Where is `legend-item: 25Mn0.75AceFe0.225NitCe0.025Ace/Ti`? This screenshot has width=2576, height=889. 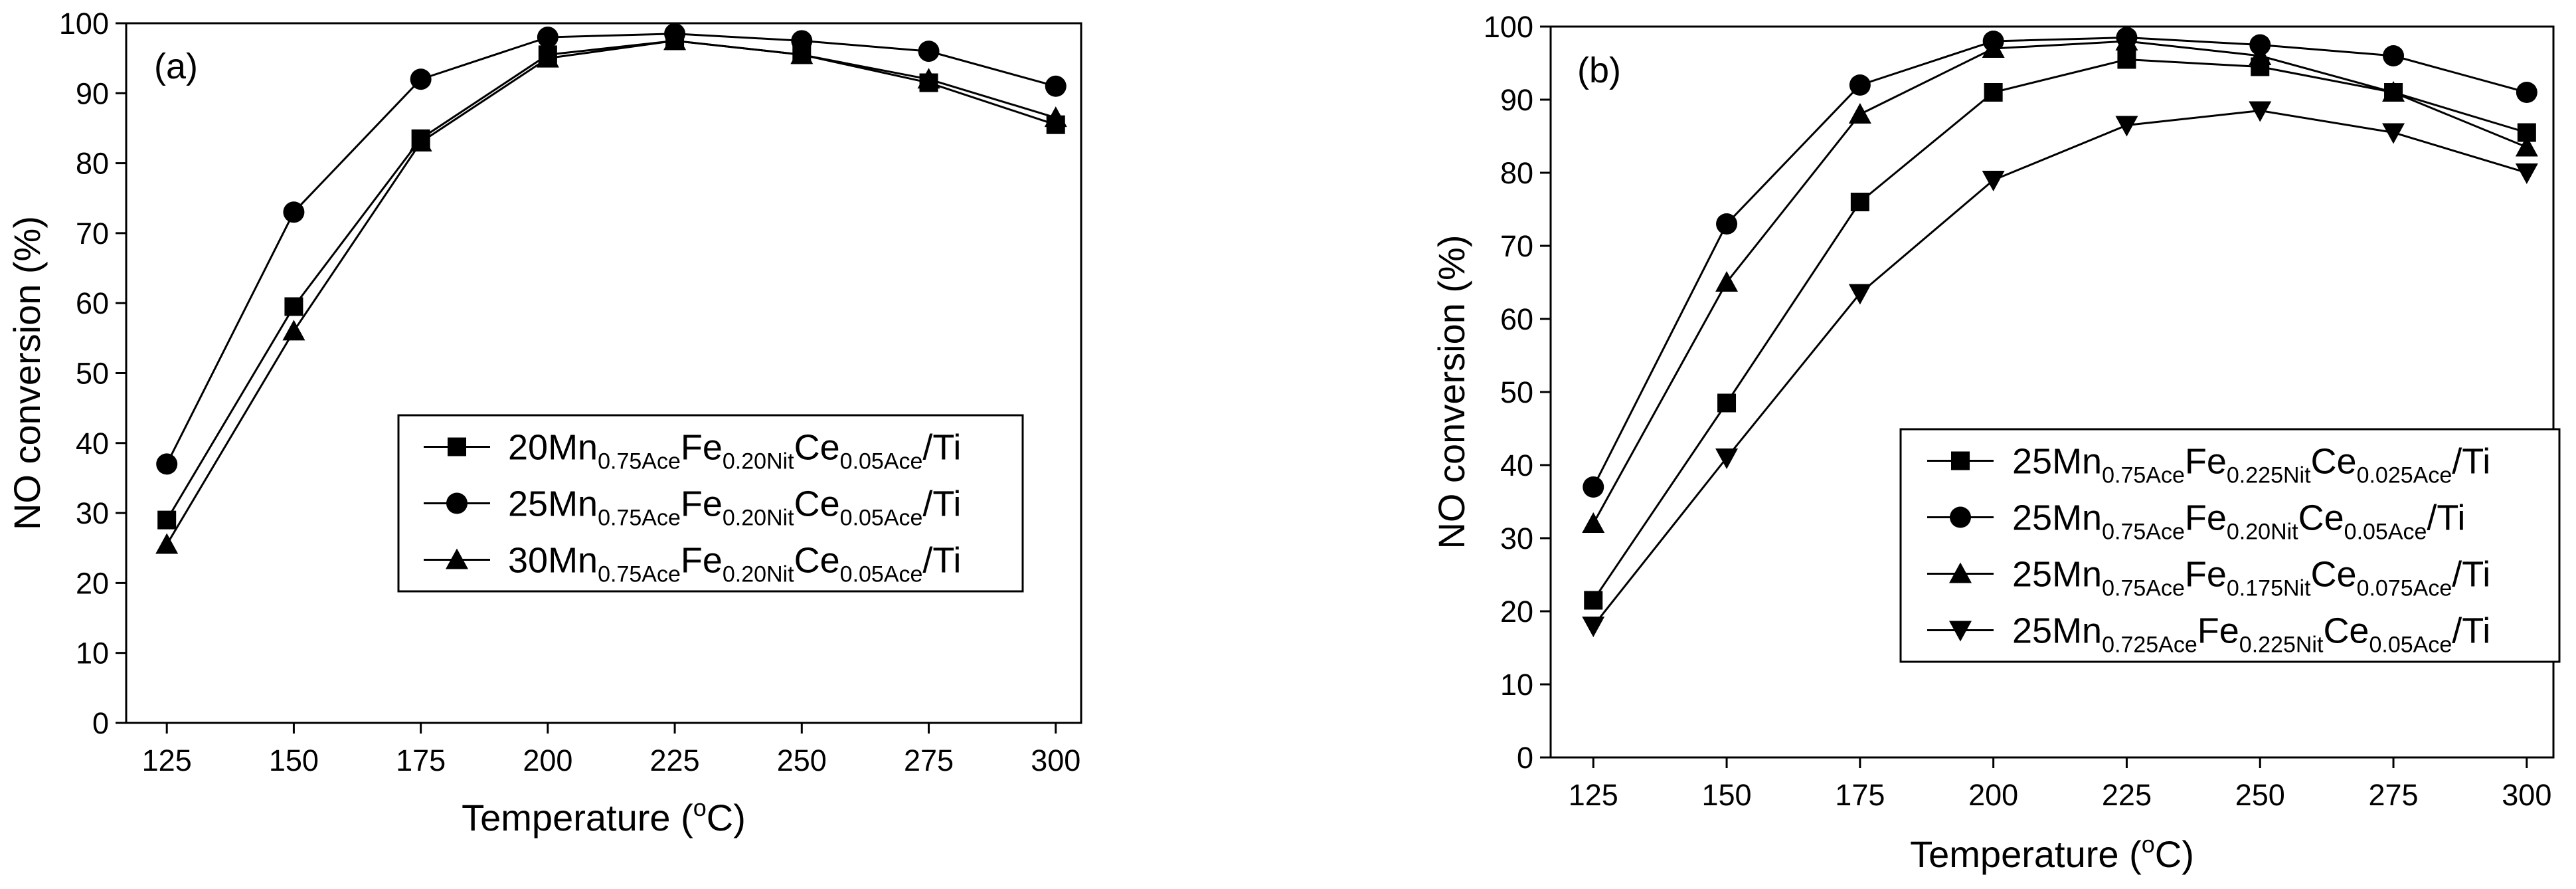
legend-item: 25Mn0.75AceFe0.225NitCe0.025Ace/Ti is located at coordinates (2208, 465).